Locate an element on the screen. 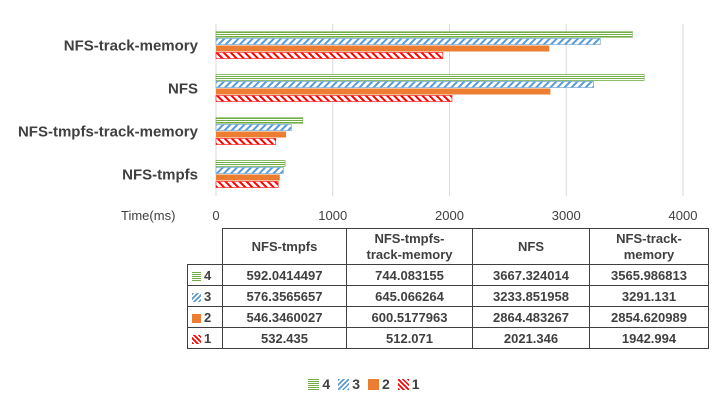 The height and width of the screenshot is (400, 728). table-header: NFS-tmpfs-track-memory is located at coordinates (409, 246).